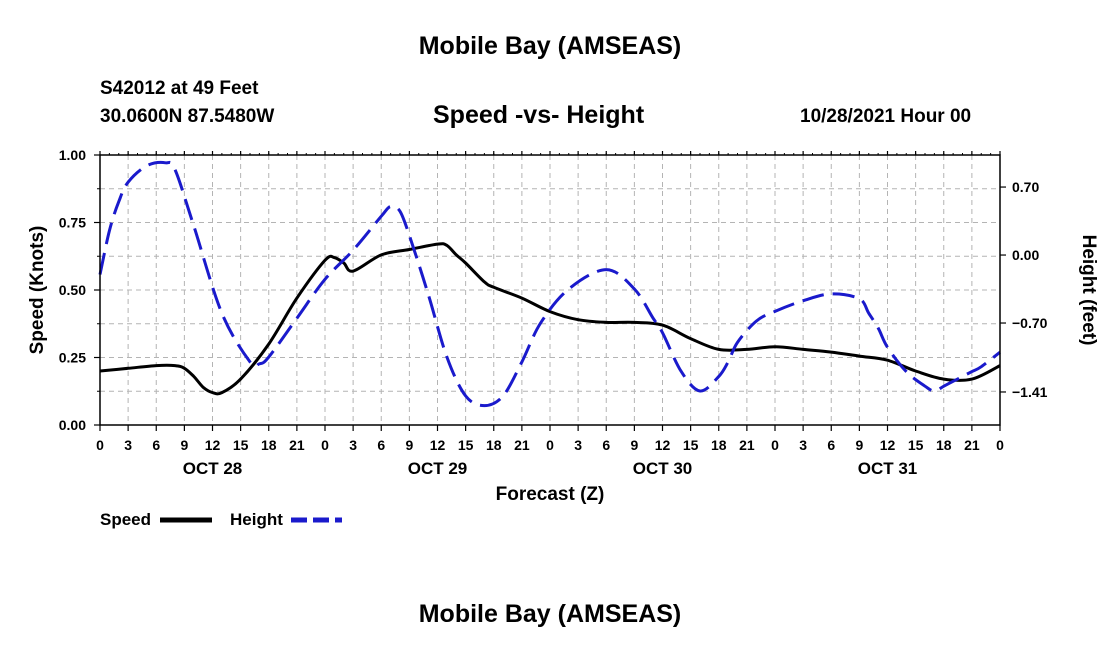 This screenshot has width=1100, height=650. I want to click on y-tick-label: 0.50, so click(72, 290).